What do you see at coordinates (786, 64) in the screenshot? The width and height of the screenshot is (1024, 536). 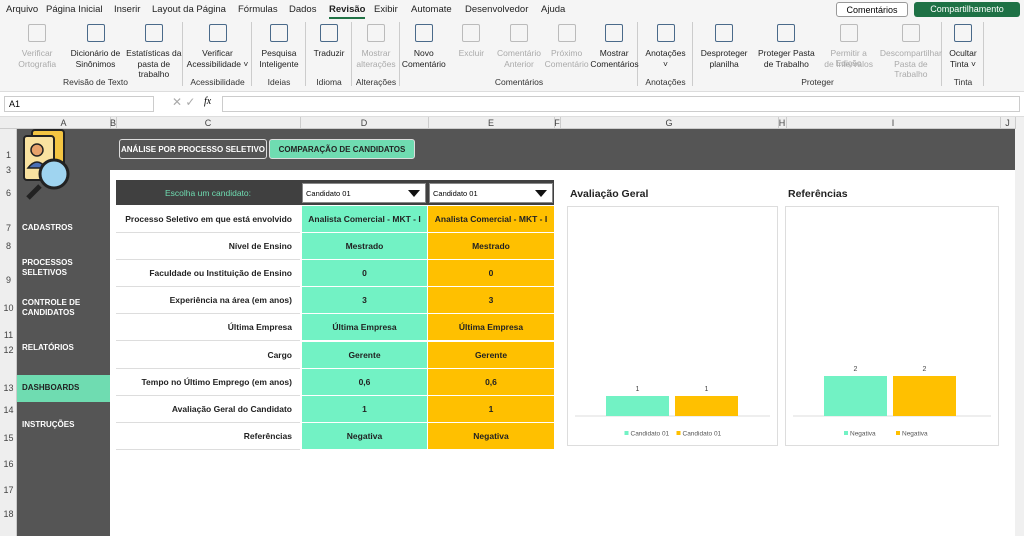 I see `ribbon-button-label: de Trabalho` at bounding box center [786, 64].